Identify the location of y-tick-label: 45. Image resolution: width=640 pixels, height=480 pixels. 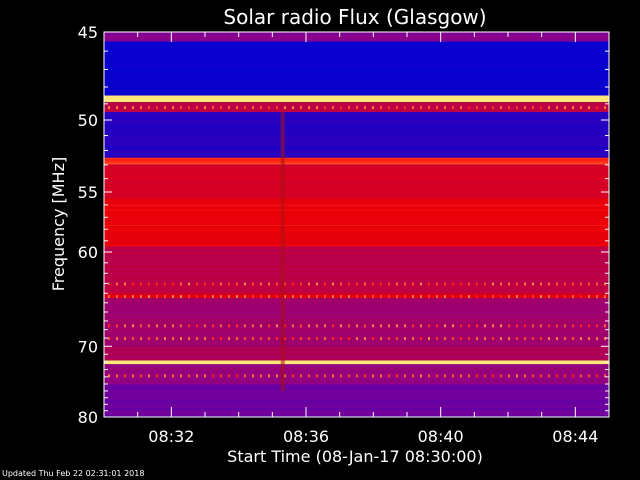
(88, 32).